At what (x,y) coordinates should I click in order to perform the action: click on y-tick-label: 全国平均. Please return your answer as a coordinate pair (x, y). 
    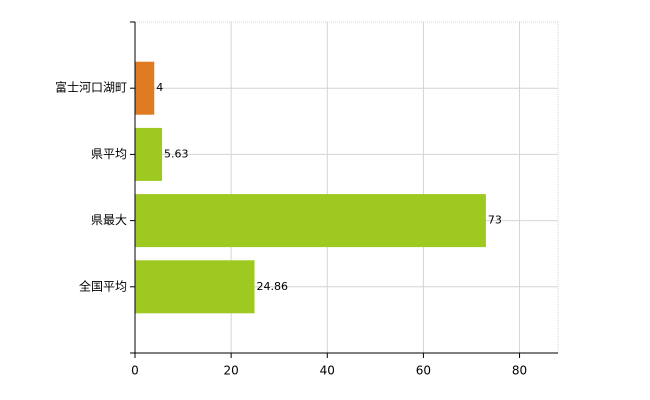
    Looking at the image, I should click on (103, 285).